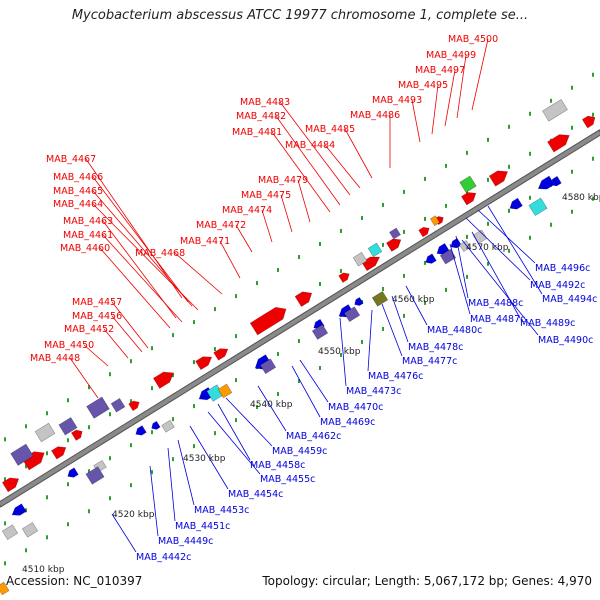  I want to click on forward-gene-label: MAB_4484, so click(310, 145).